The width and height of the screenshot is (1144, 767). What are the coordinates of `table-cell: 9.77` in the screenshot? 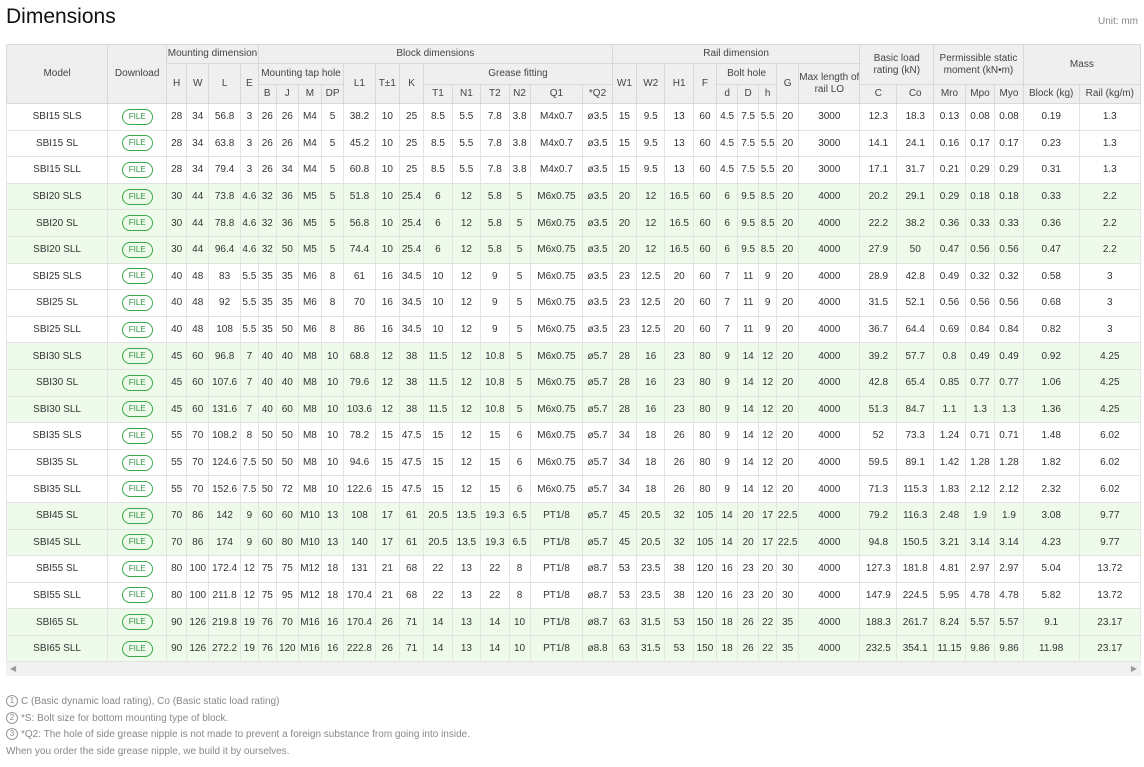 It's located at (1110, 516).